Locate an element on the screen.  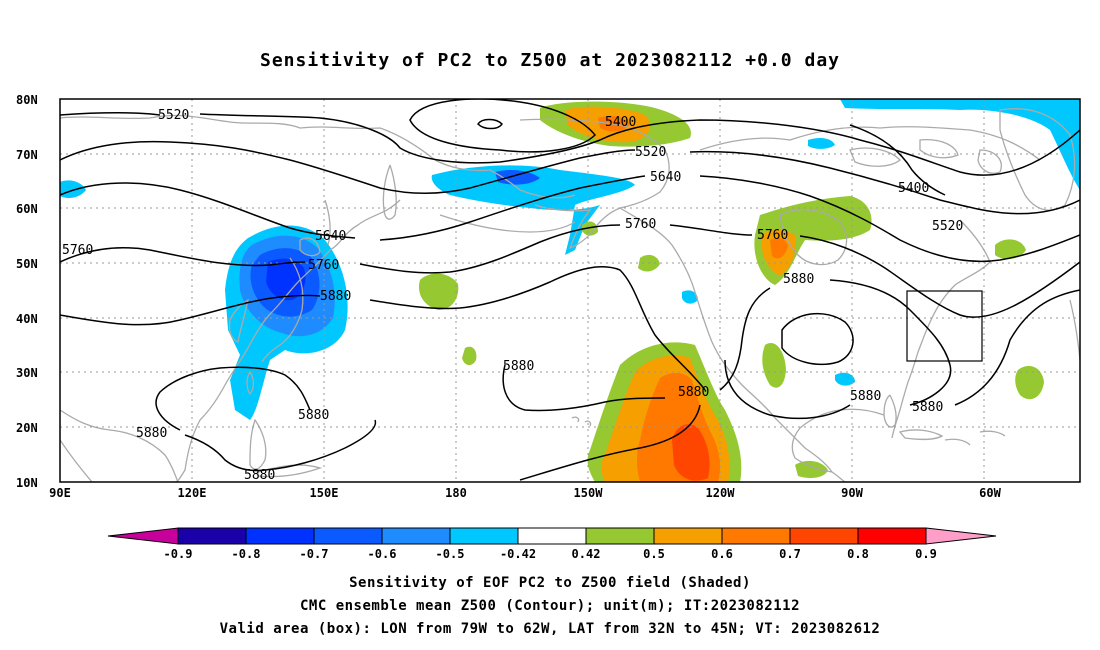
contour-5880-south-west is located at coordinates (233, 398).